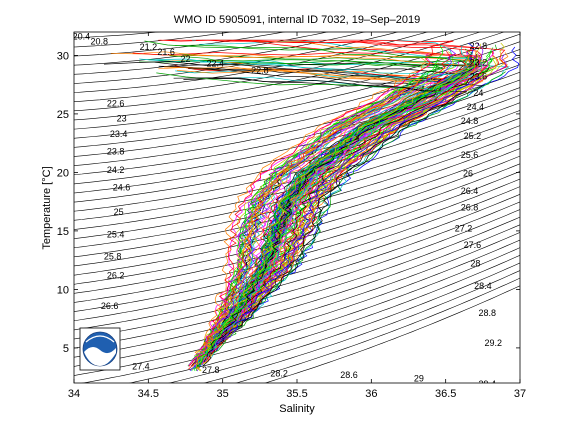 This screenshot has width=576, height=432. Describe the element at coordinates (478, 93) in the screenshot. I see `isopycnal-label: 24` at that location.